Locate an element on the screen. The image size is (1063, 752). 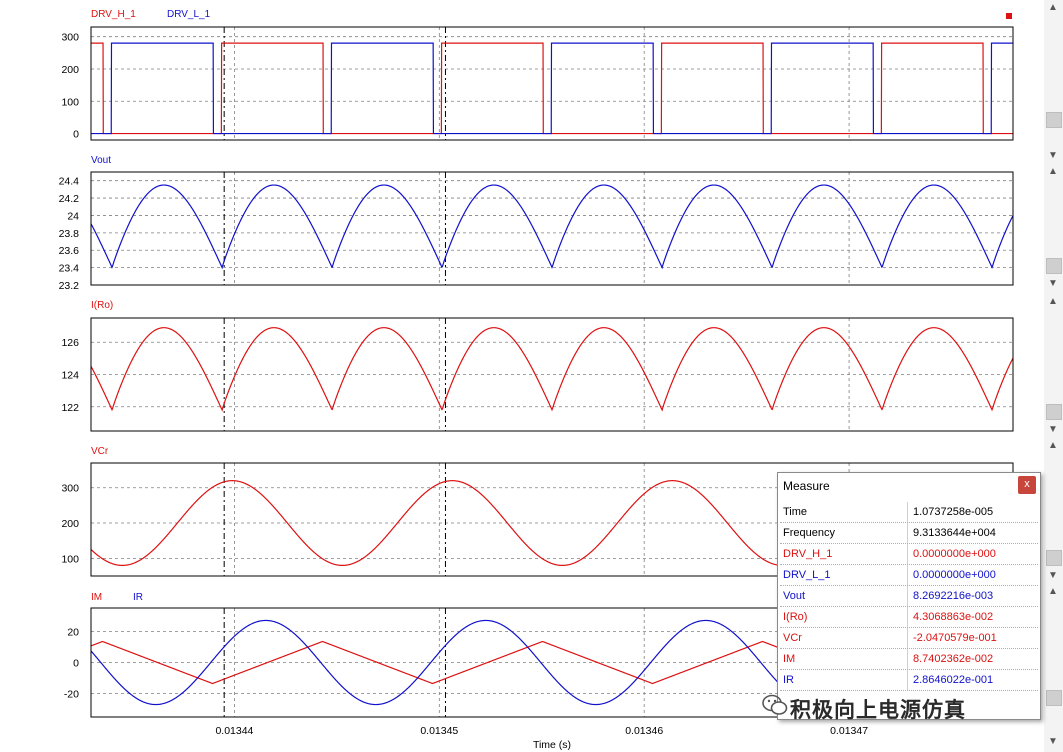
series-line-iro is located at coordinates (552, 369).